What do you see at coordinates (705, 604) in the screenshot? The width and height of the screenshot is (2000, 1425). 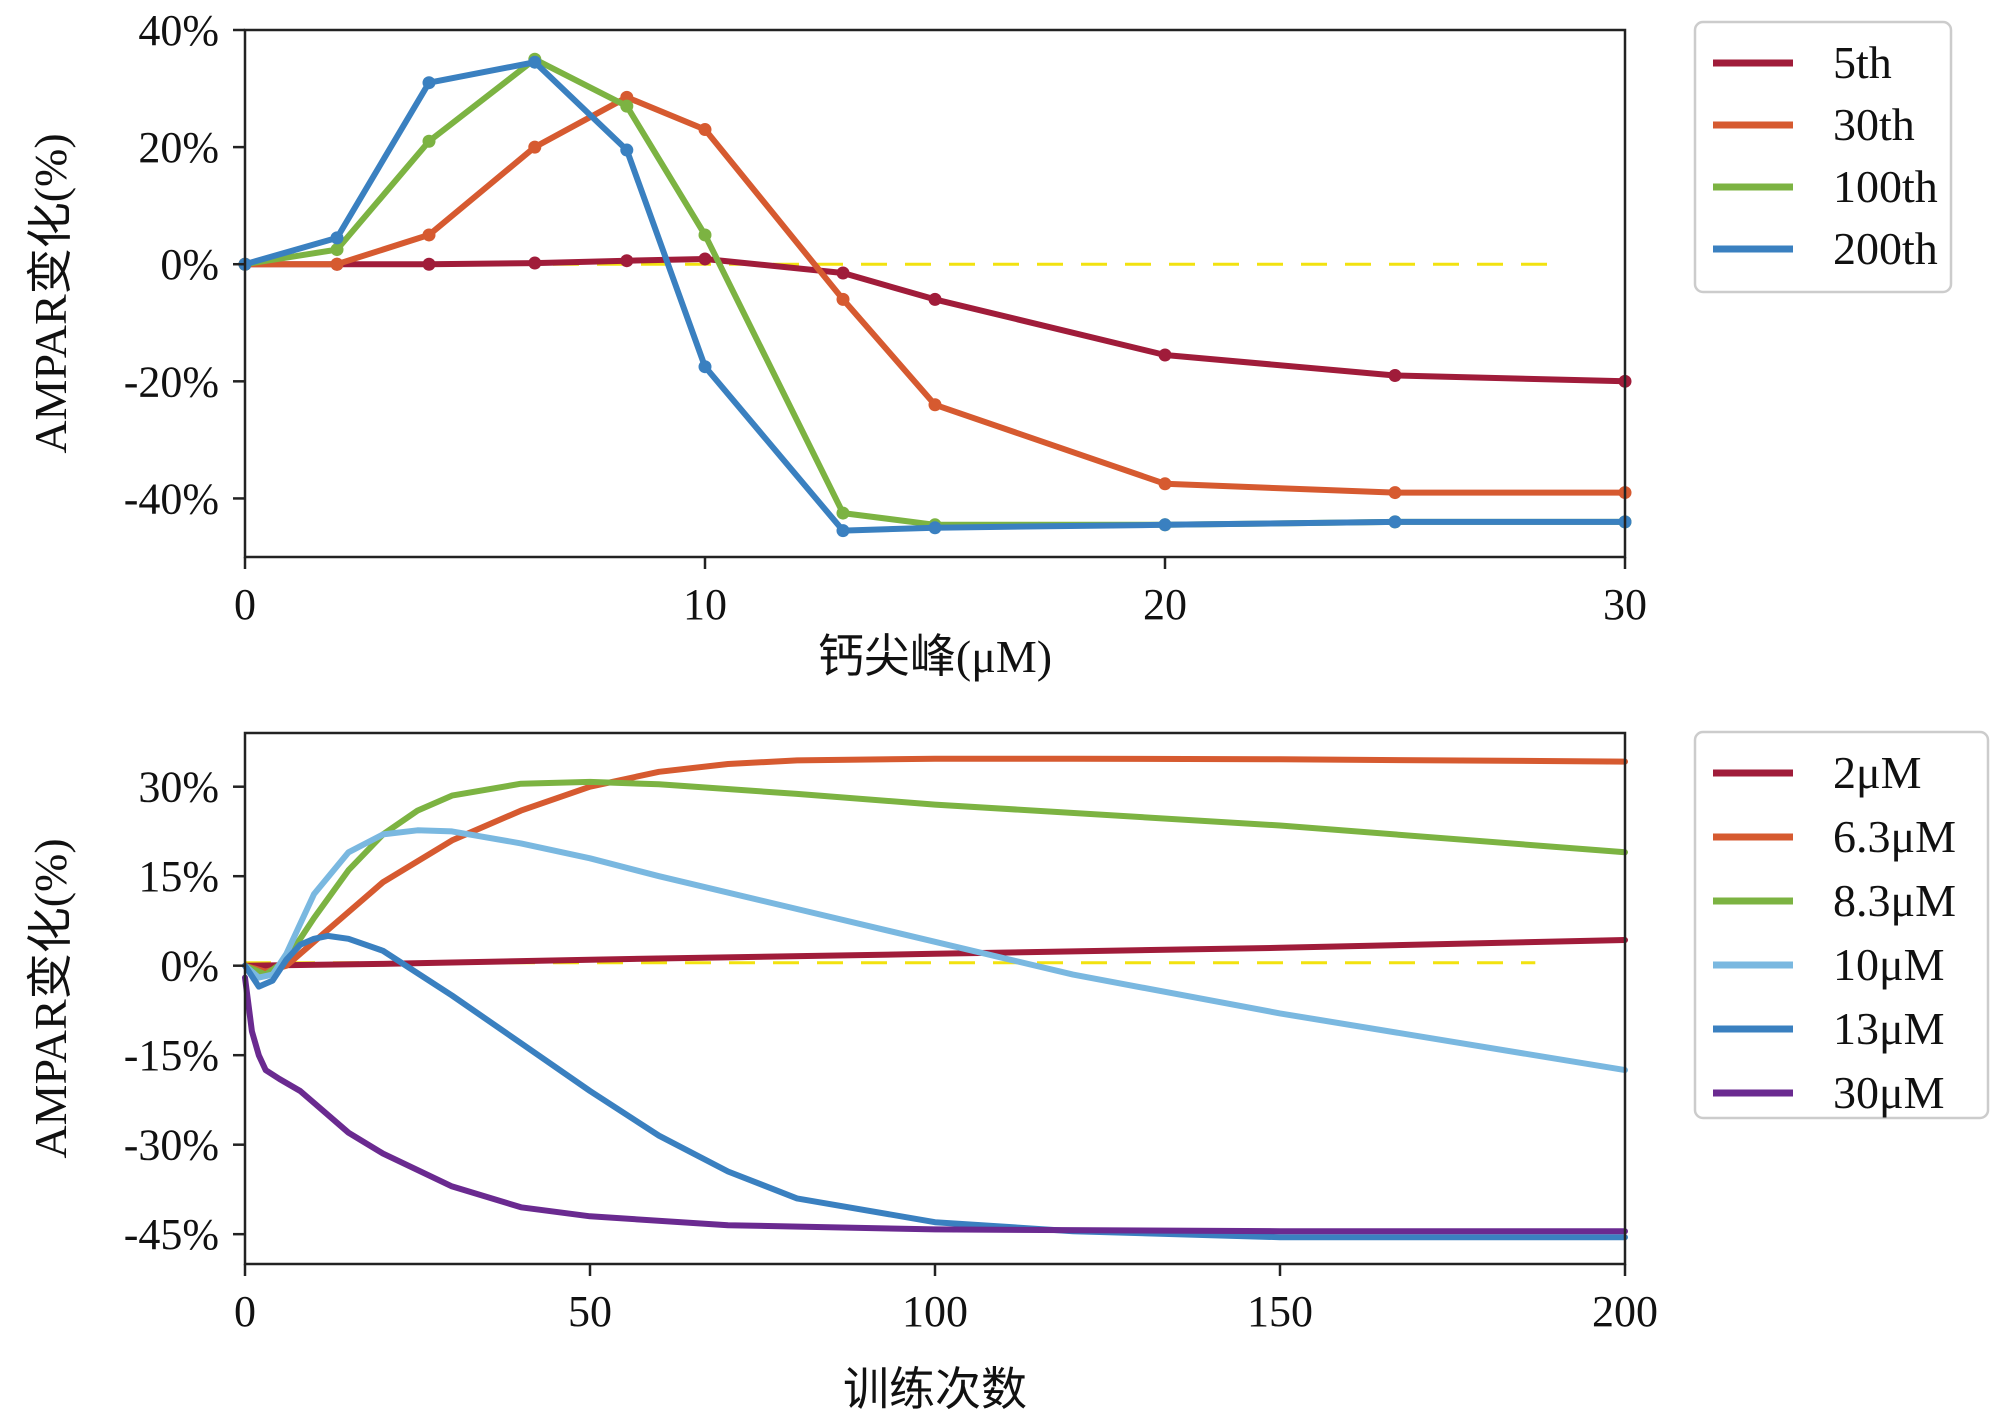 I see `x-tick-label: 10` at bounding box center [705, 604].